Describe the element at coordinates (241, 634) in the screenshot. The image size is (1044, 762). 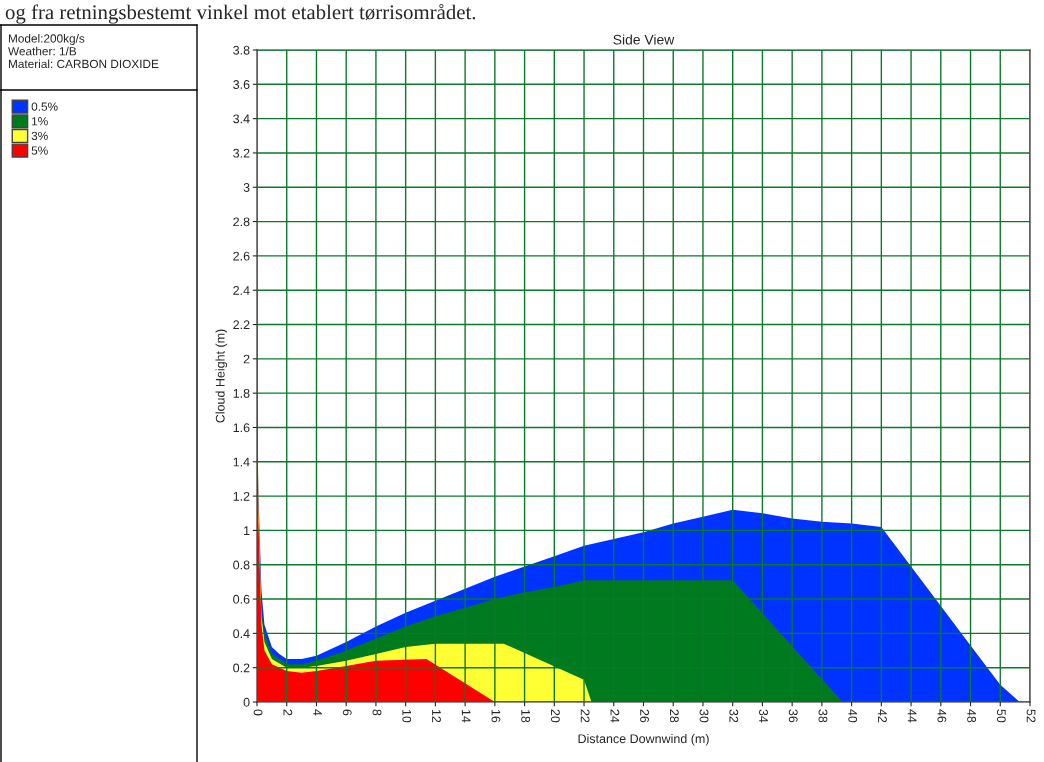
I see `y-tick-label: 0.4` at that location.